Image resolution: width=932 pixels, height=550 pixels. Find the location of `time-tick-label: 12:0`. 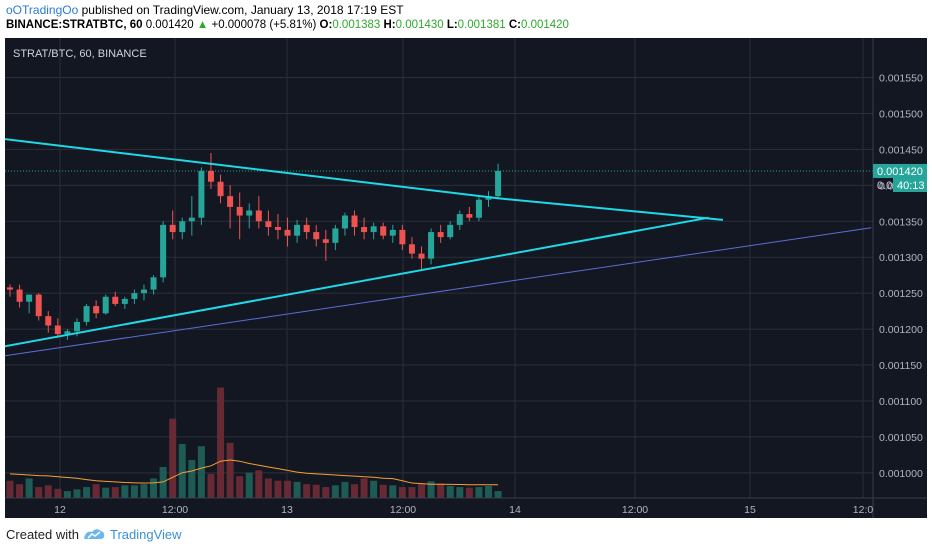

time-tick-label: 12:0 is located at coordinates (863, 510).